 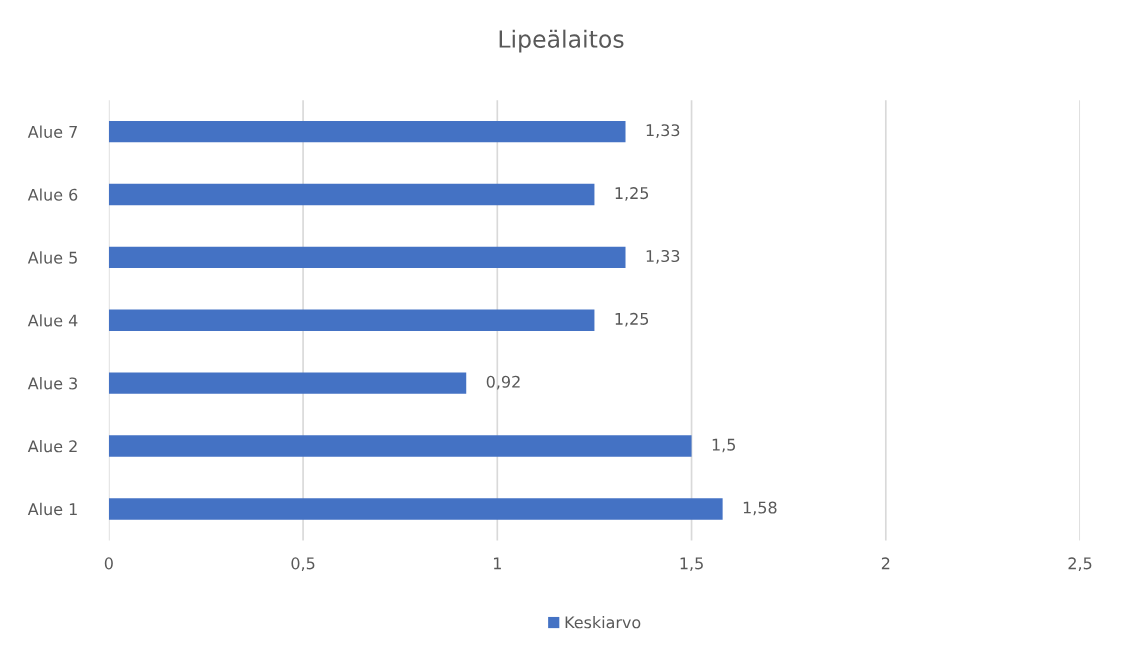 What do you see at coordinates (1080, 564) in the screenshot?
I see `x-tick-label: 2,5` at bounding box center [1080, 564].